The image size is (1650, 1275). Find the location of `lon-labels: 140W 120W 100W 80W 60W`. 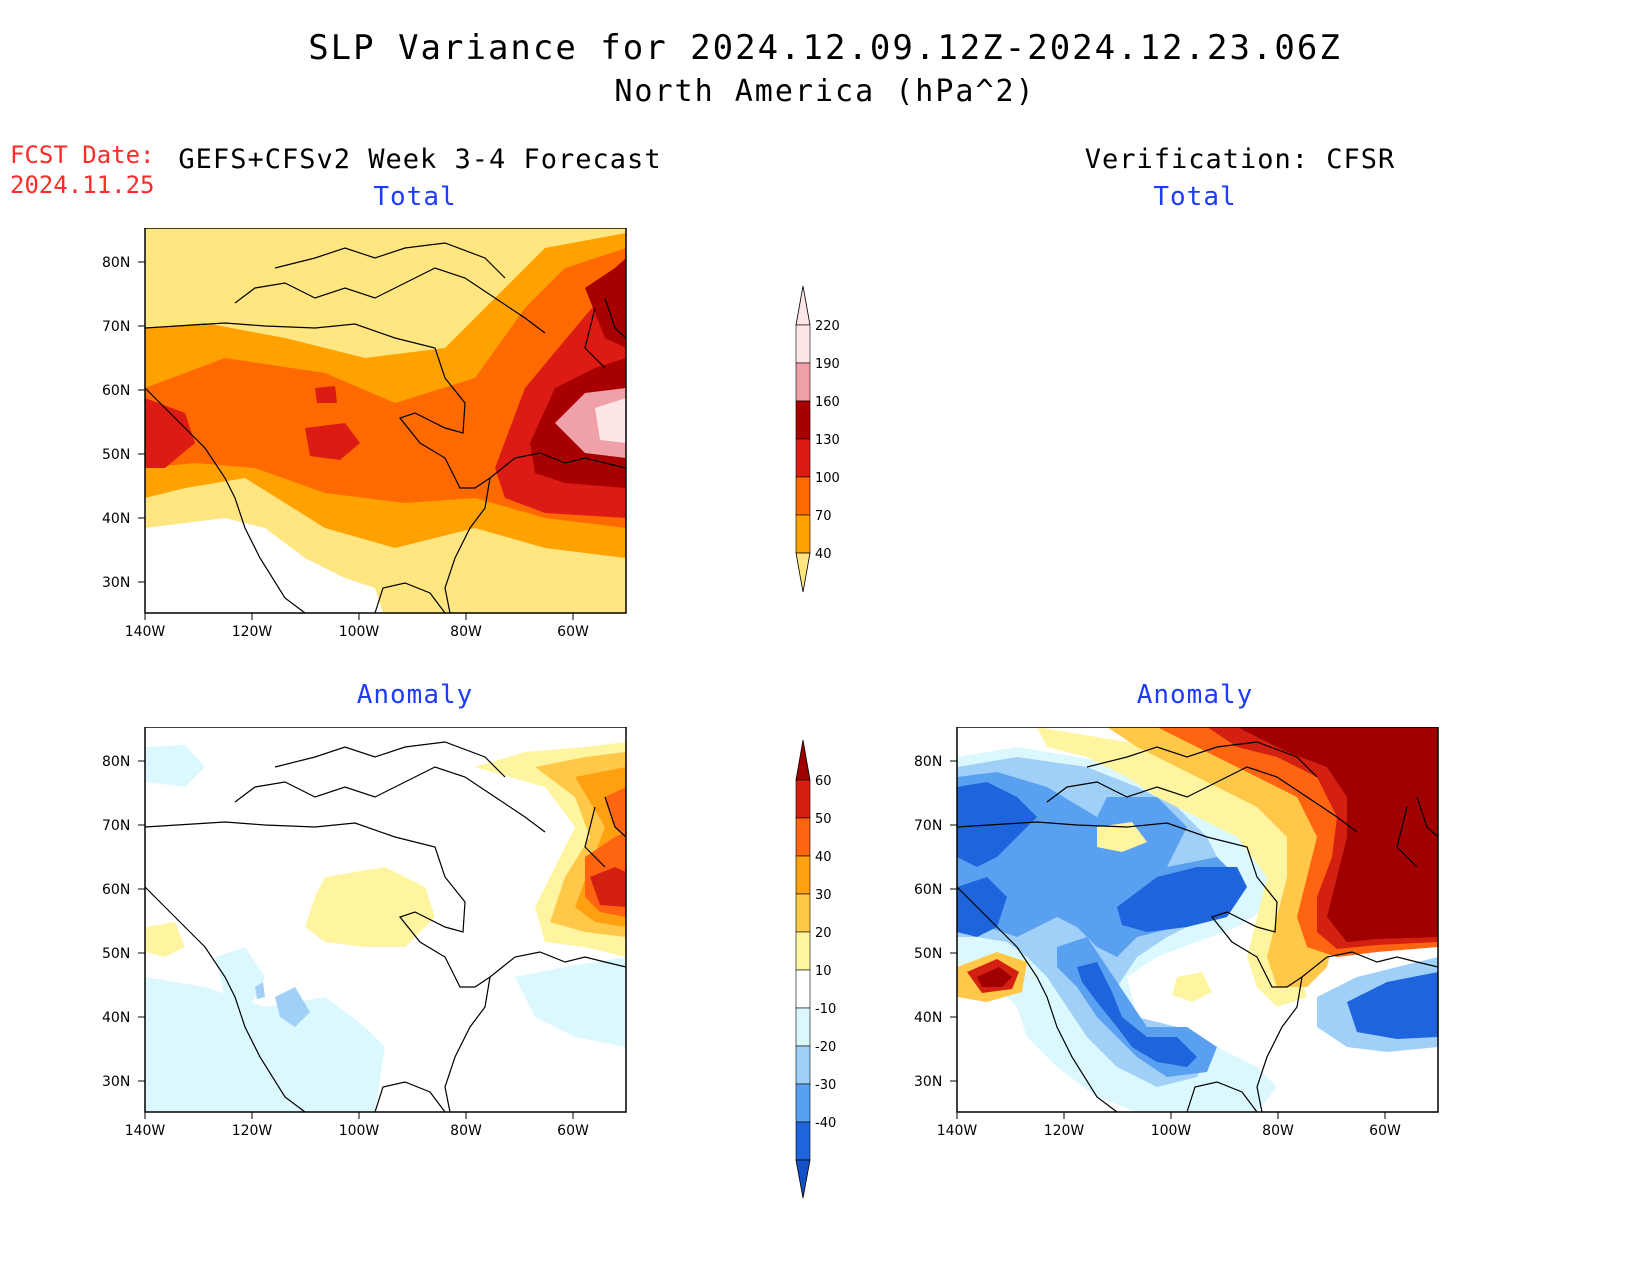

lon-labels: 140W 120W 100W 80W 60W is located at coordinates (357, 632).